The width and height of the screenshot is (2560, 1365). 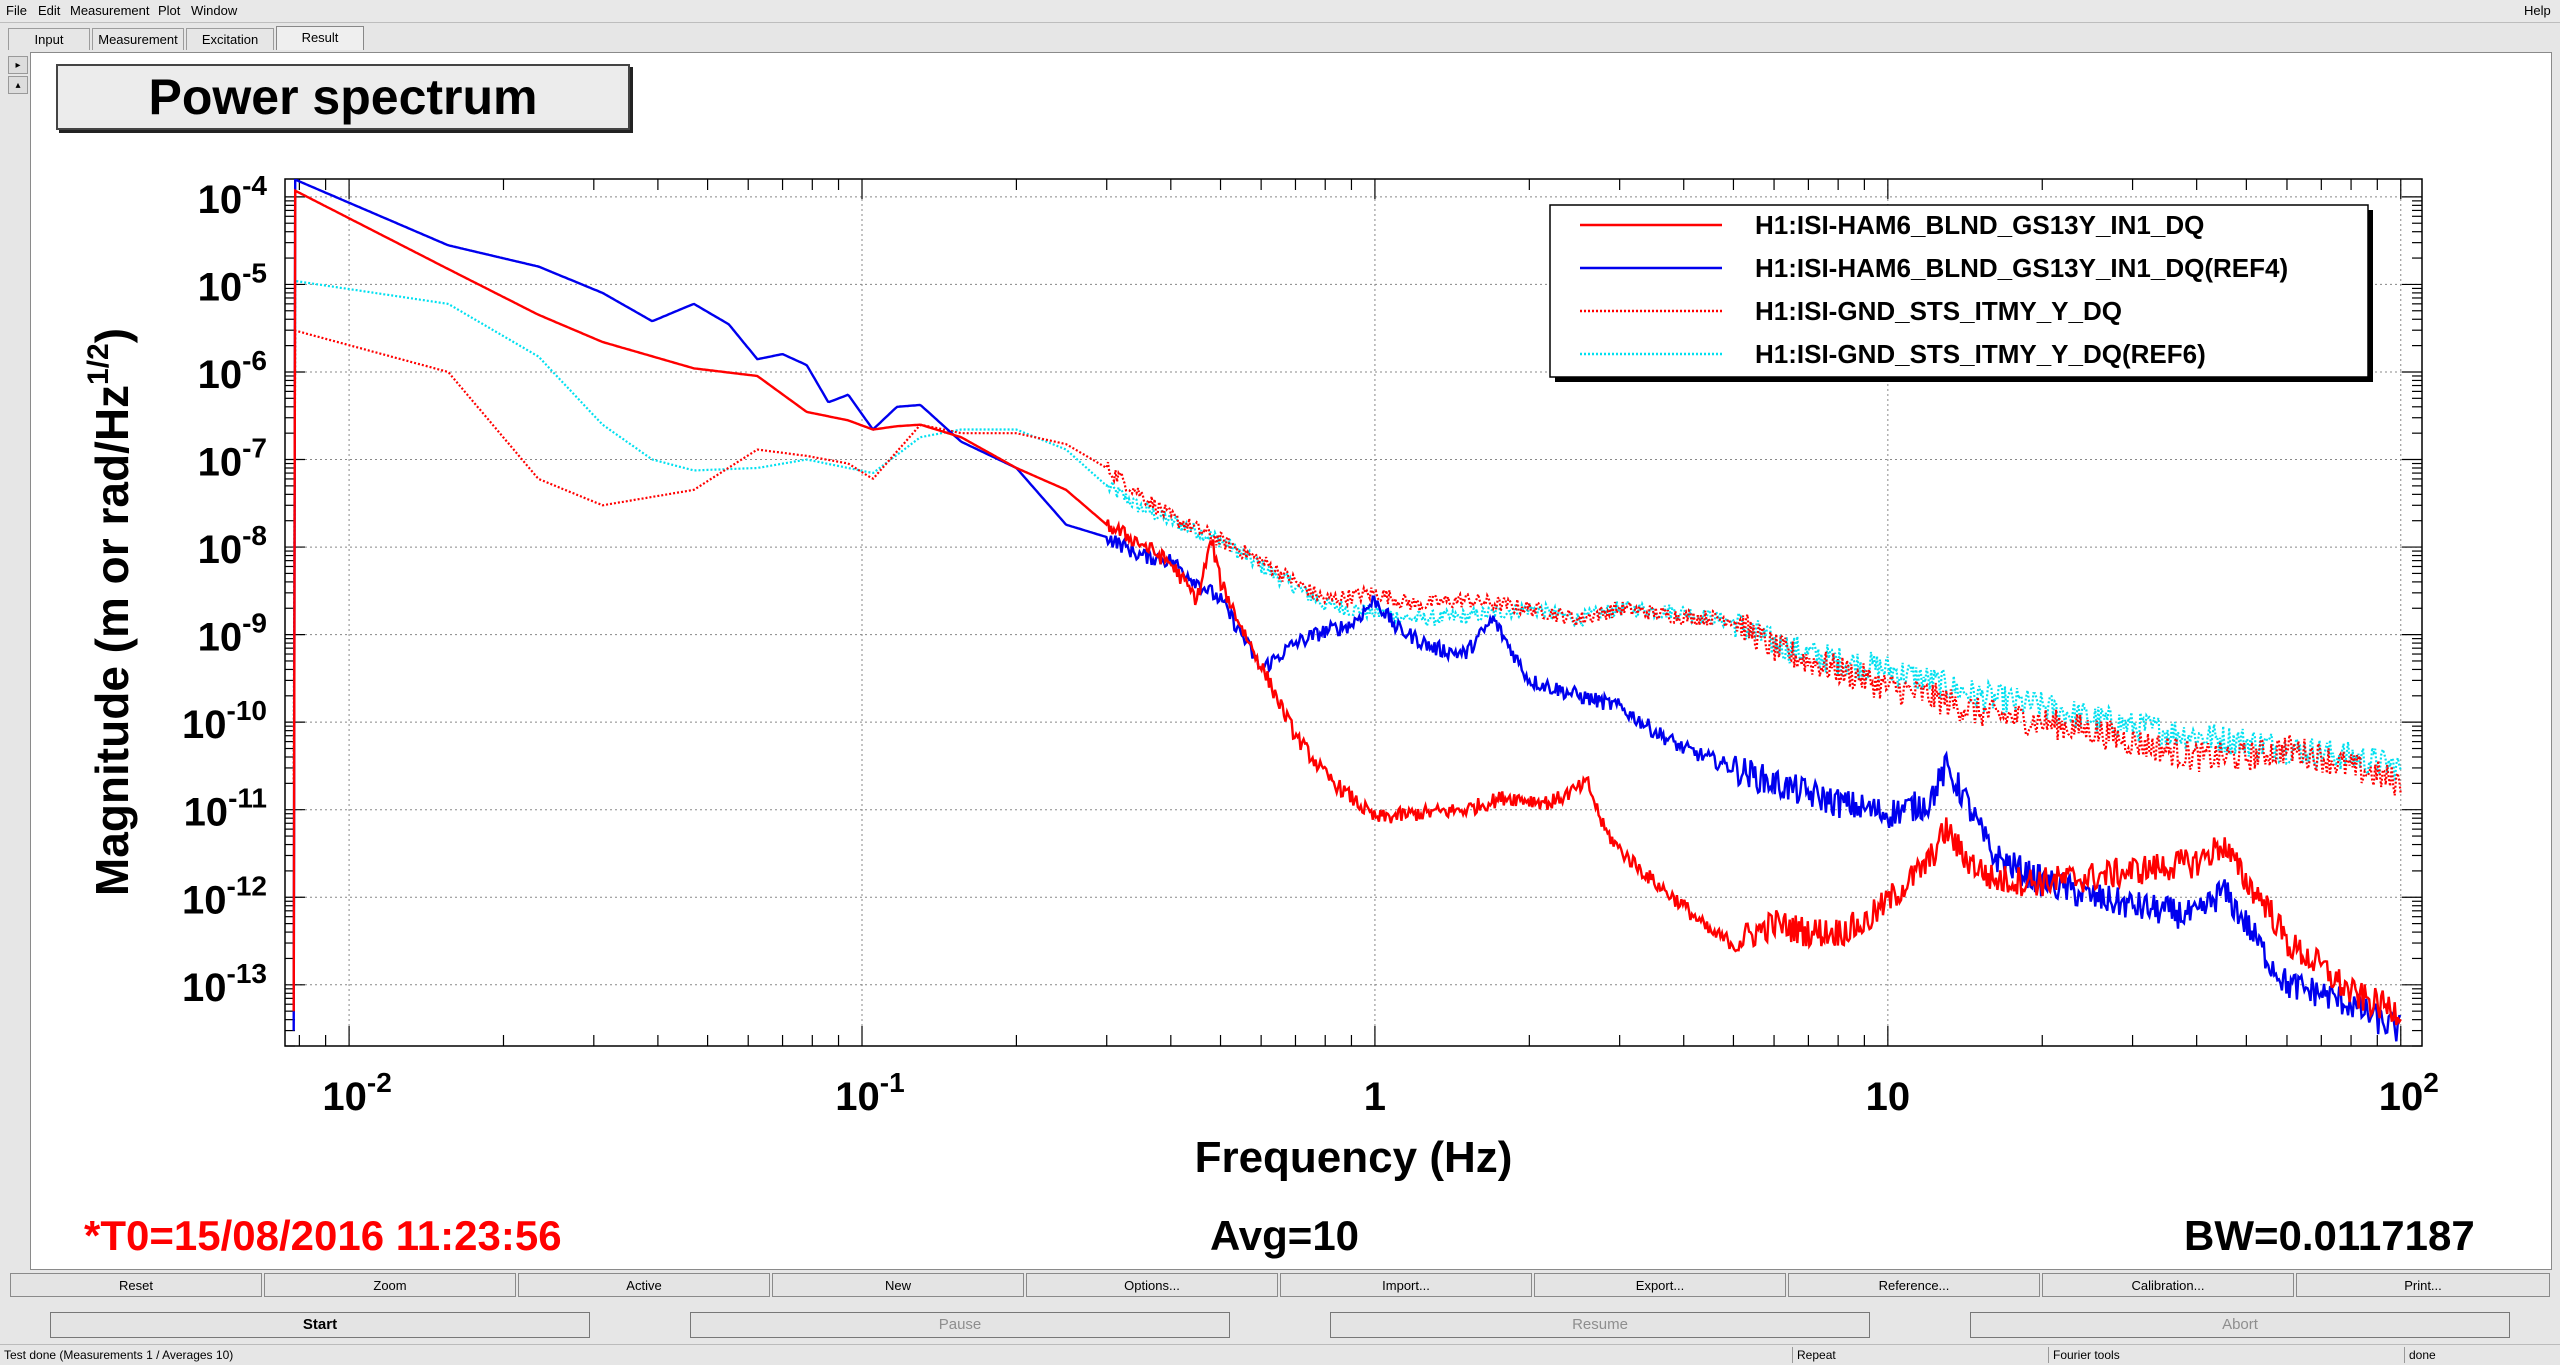 I want to click on menu-help: Help, so click(x=2537, y=10).